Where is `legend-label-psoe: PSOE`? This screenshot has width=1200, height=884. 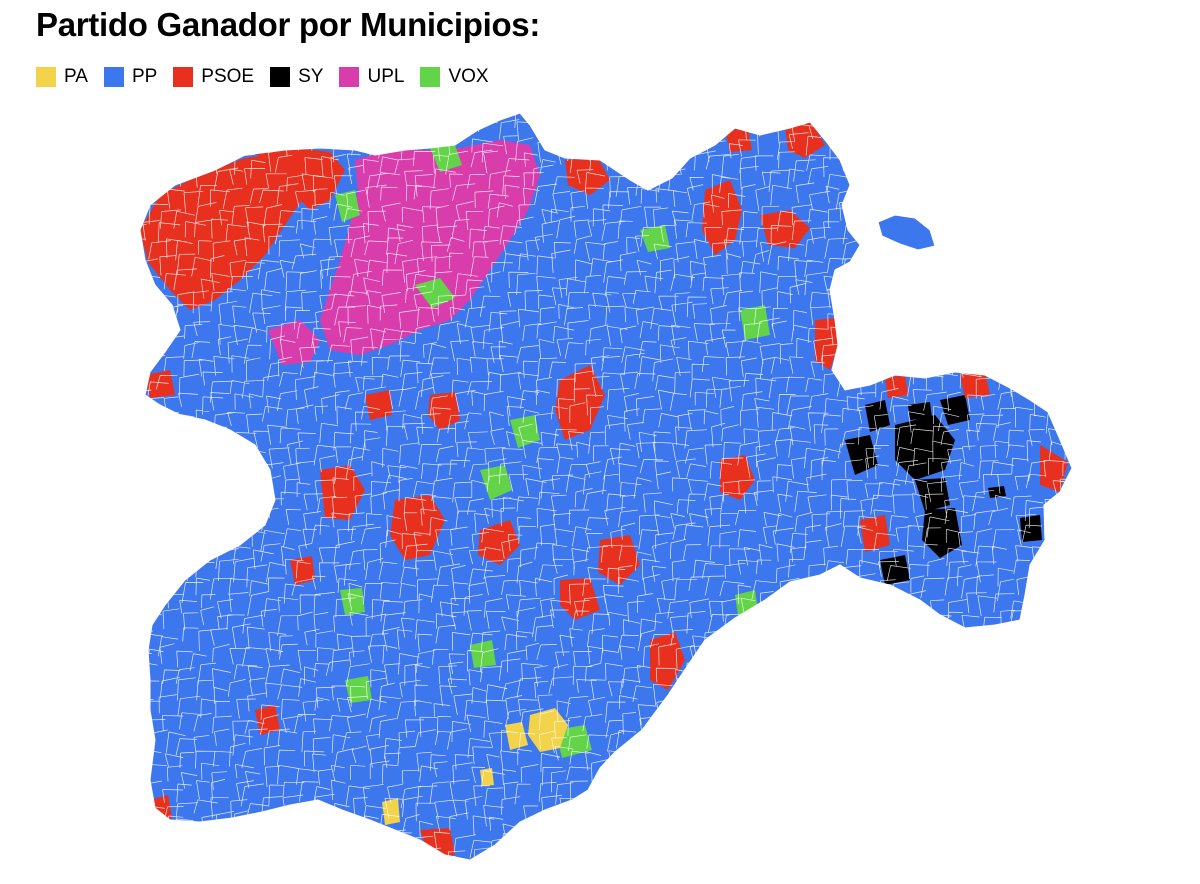 legend-label-psoe: PSOE is located at coordinates (228, 76).